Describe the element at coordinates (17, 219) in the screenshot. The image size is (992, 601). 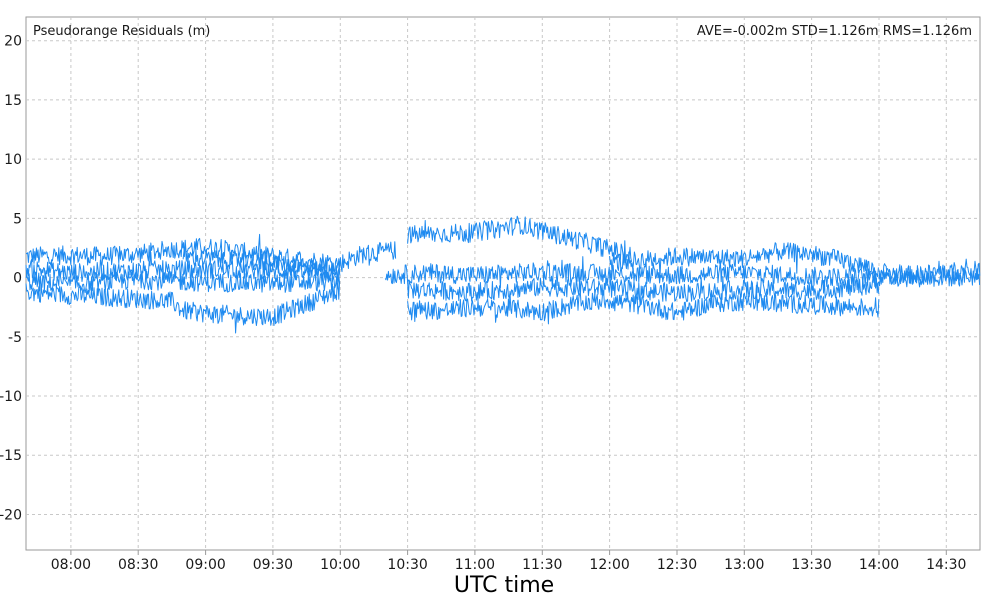
I see `y-tick-label: 5` at that location.